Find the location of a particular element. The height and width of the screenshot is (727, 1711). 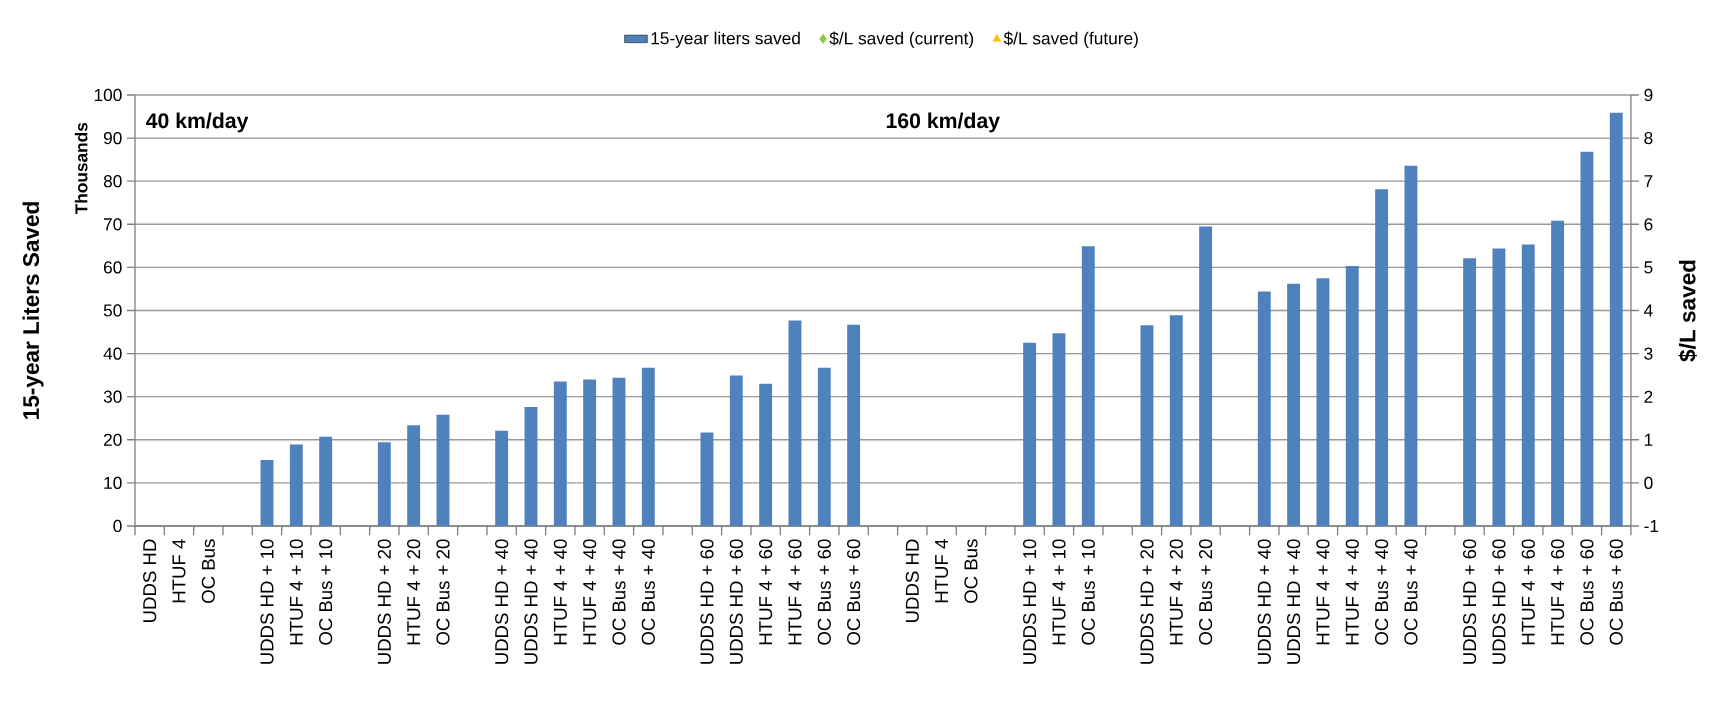

y2-tick-label: 0 is located at coordinates (1648, 482).